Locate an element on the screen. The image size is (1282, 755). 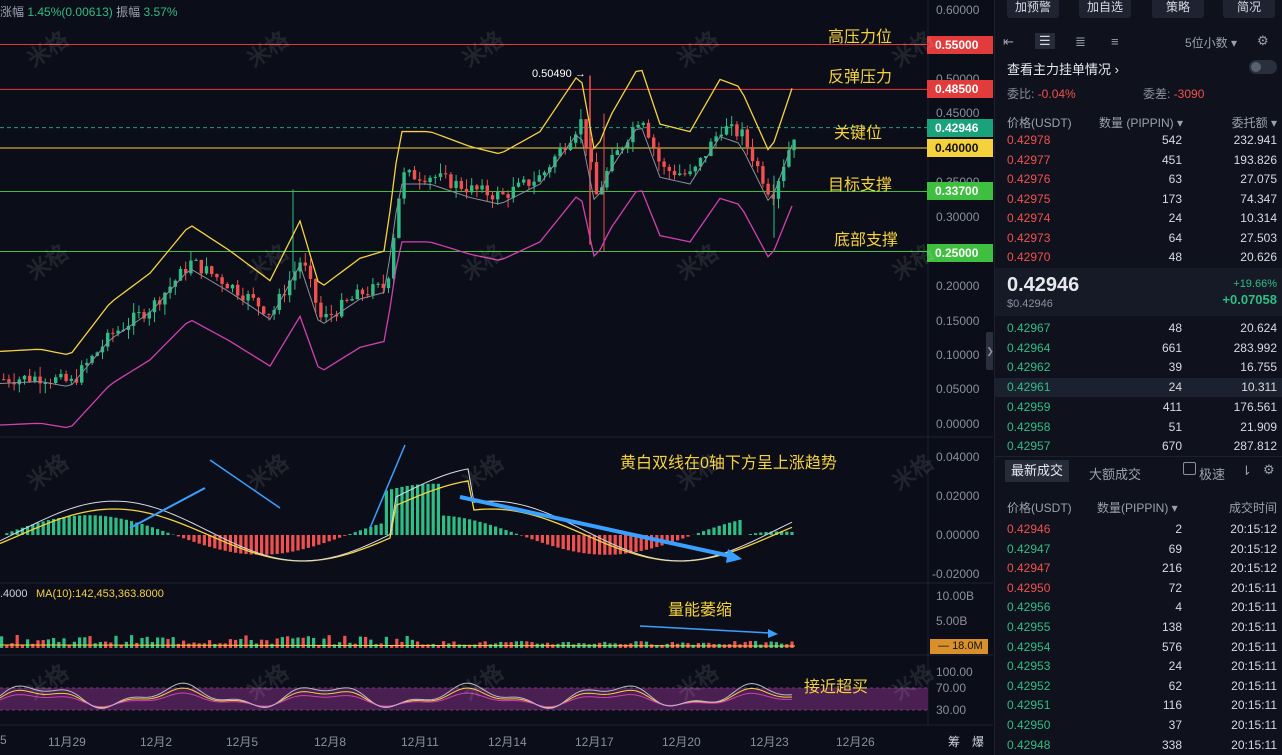
decimals-select: 5位小数 ▾ is located at coordinates (1211, 43).